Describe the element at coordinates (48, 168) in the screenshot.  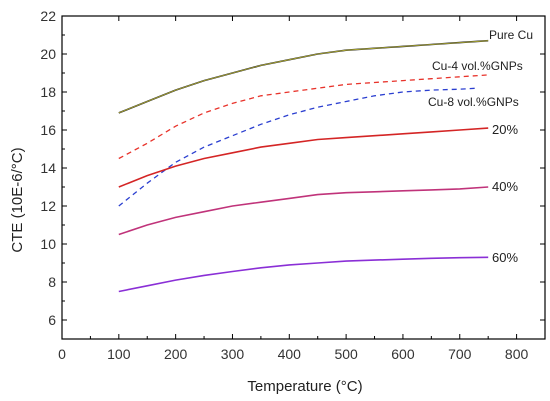
I see `y-tick-label: 14` at that location.